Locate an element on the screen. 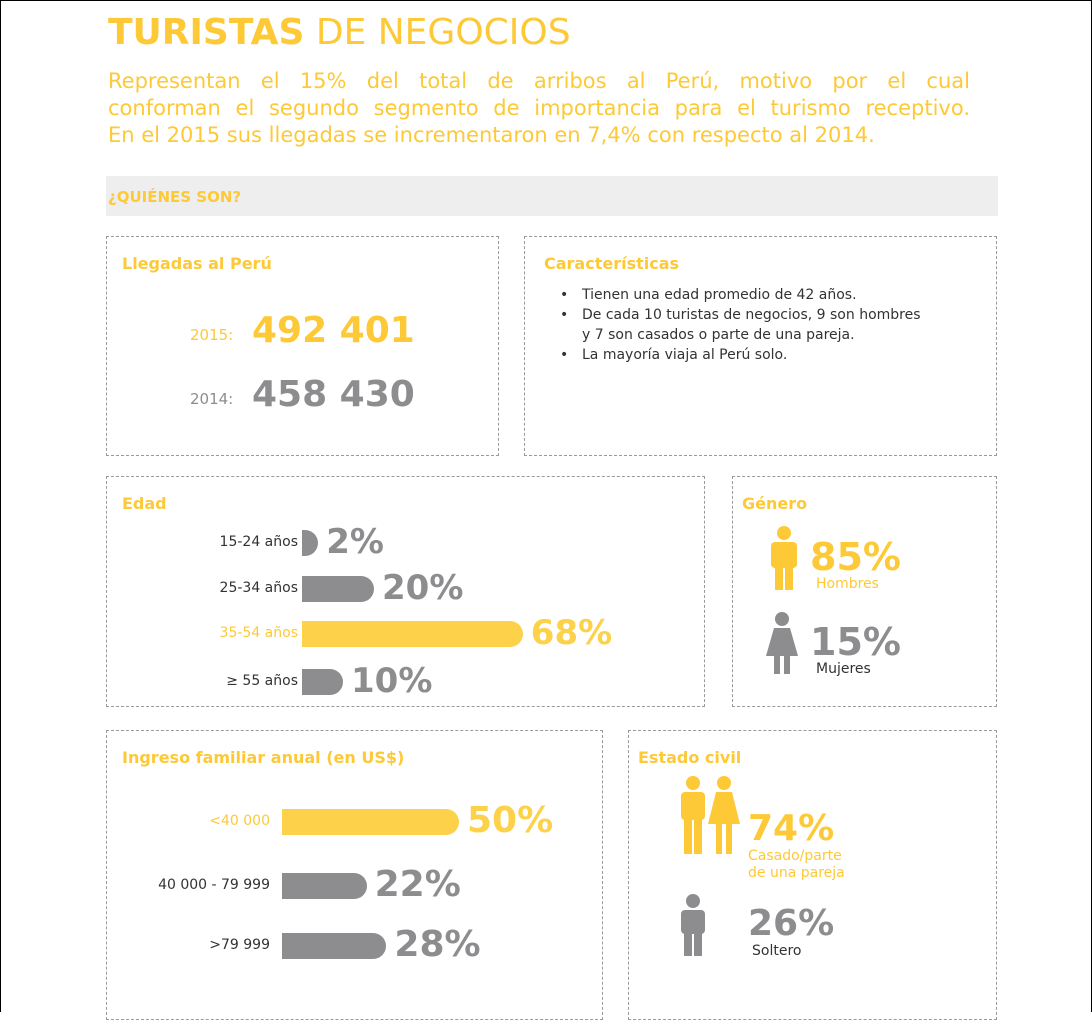  single-icon is located at coordinates (693, 925).